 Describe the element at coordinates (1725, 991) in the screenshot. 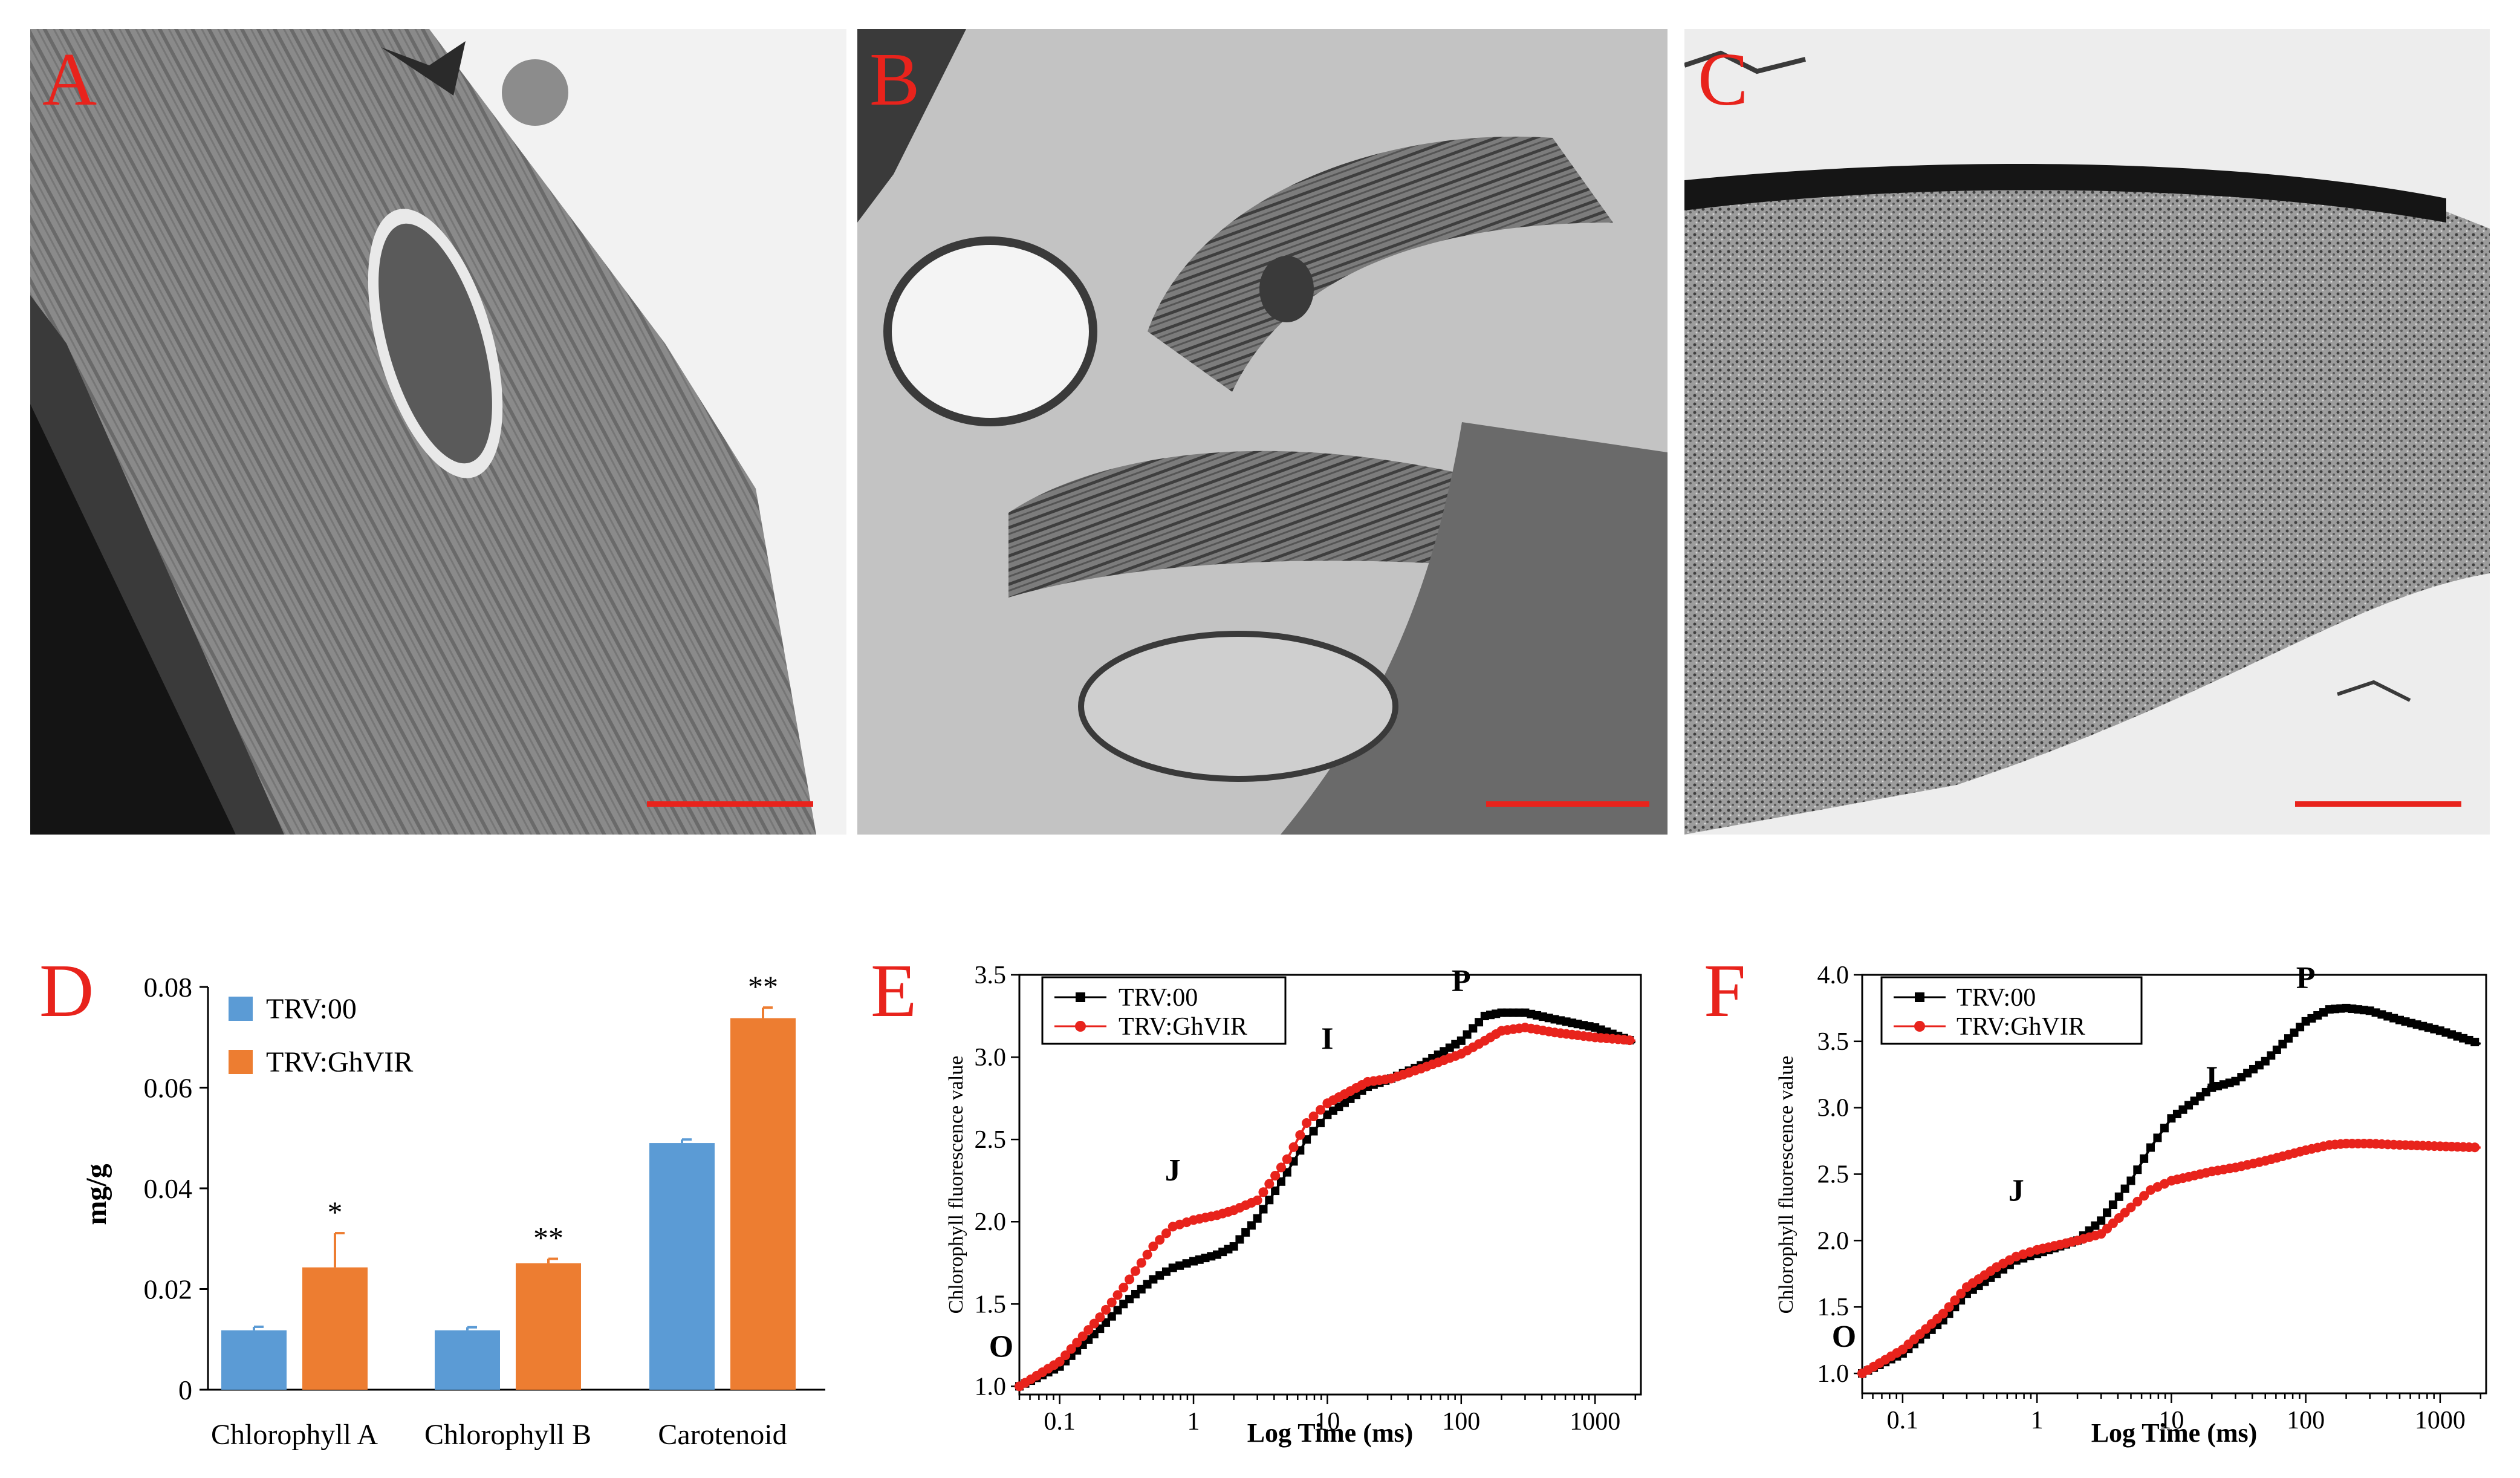

I see `panel-label-f: F` at that location.